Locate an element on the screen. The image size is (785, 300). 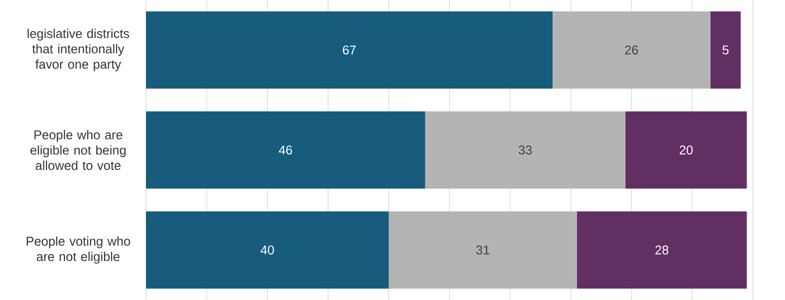
y-tick-label: legislative districts that intentionally favor one party is located at coordinates (79, 50).